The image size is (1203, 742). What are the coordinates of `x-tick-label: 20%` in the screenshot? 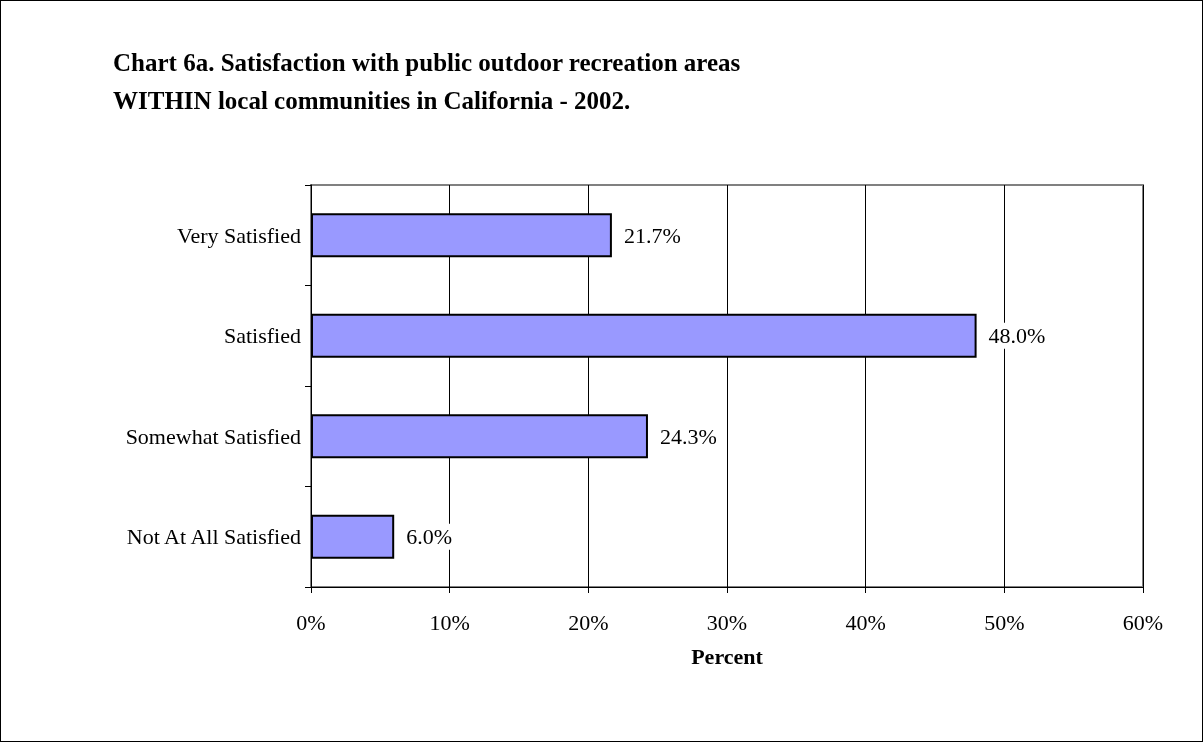 It's located at (588, 622).